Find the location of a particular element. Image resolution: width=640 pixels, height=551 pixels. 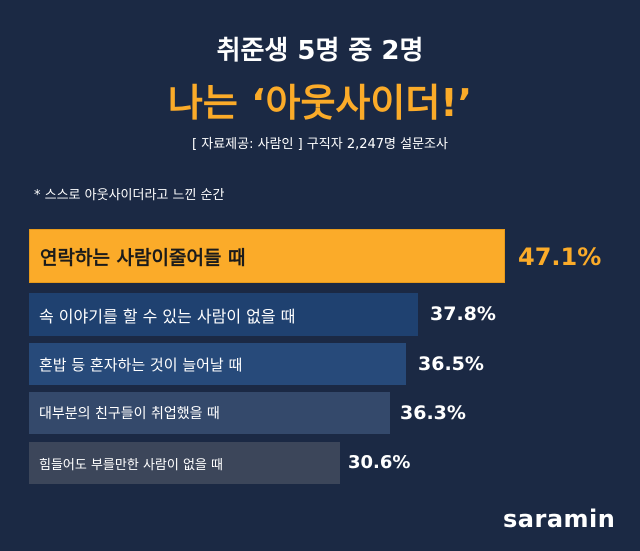

value-1: 47.1% is located at coordinates (560, 257).